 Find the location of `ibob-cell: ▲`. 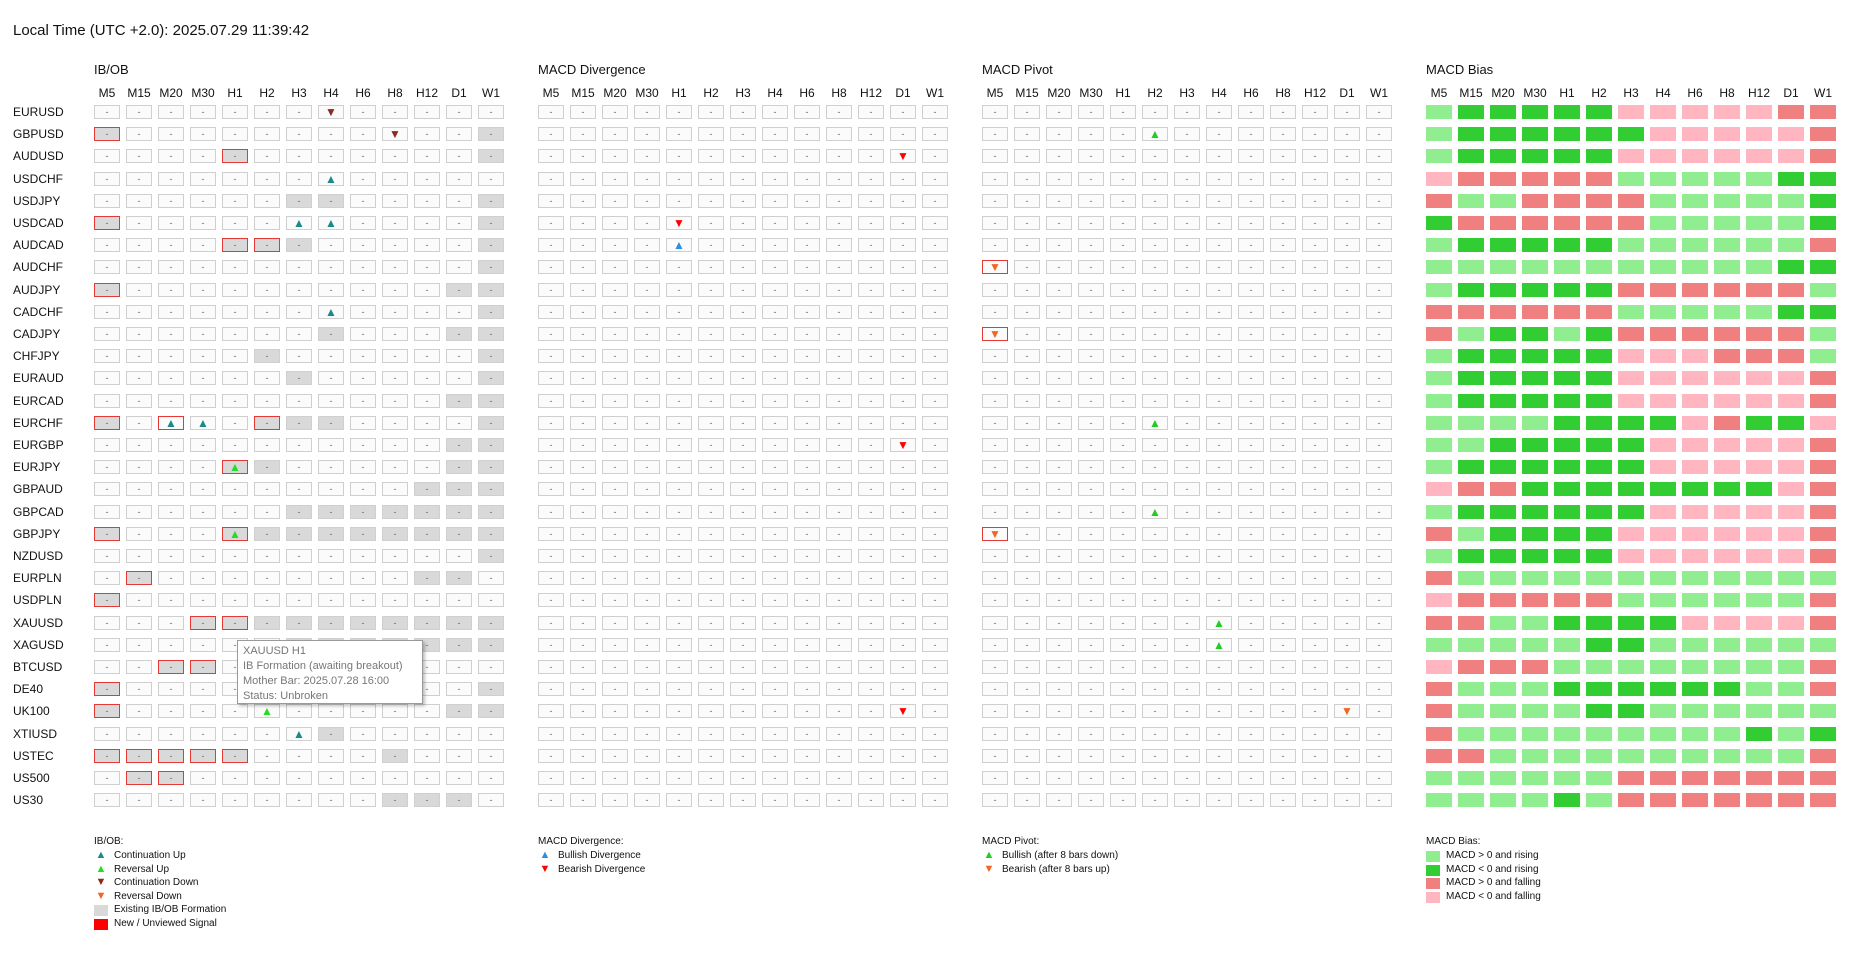

ibob-cell: ▲ is located at coordinates (203, 422).